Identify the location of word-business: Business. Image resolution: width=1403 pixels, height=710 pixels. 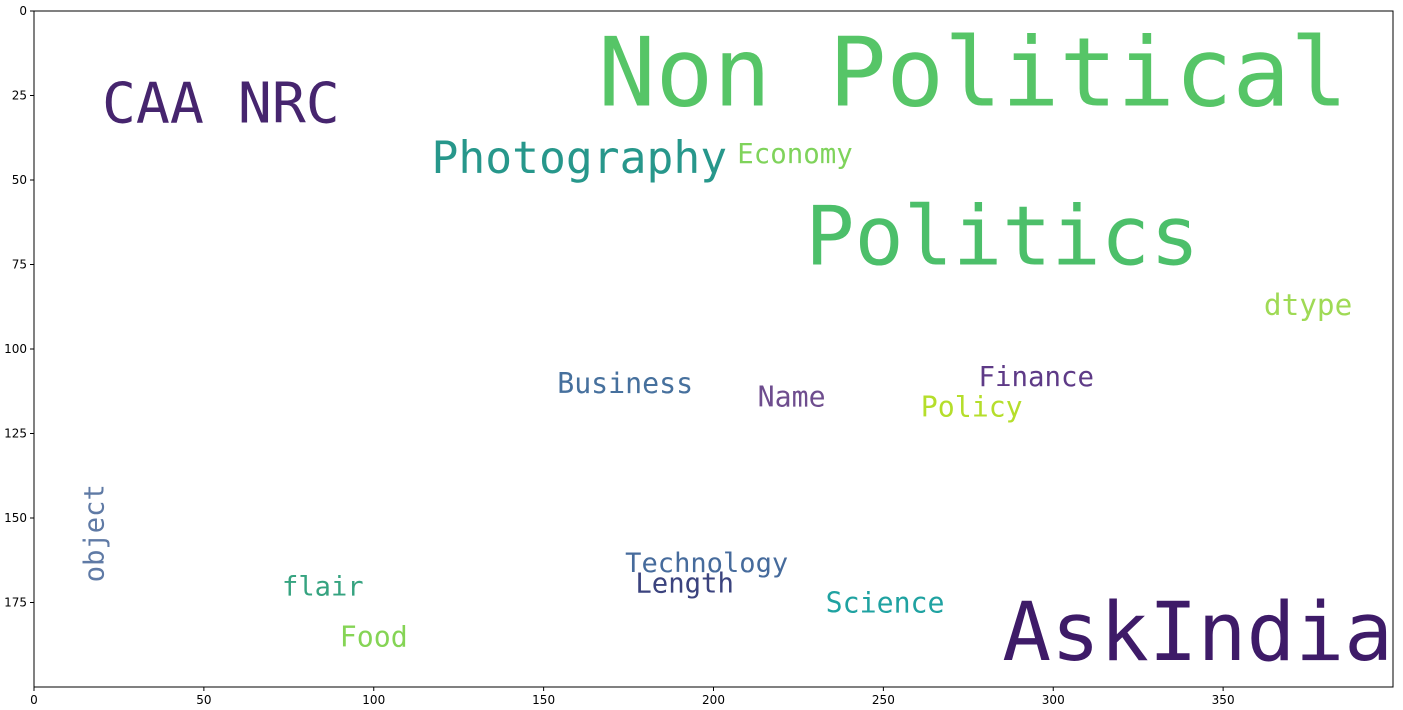
(625, 383).